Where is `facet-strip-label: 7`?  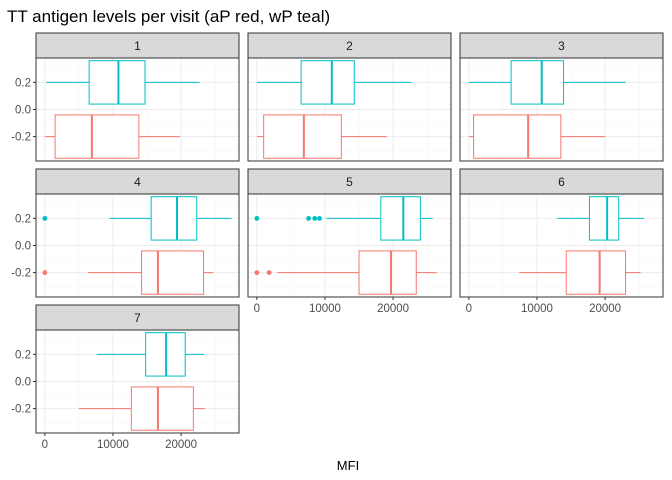 facet-strip-label: 7 is located at coordinates (137, 318).